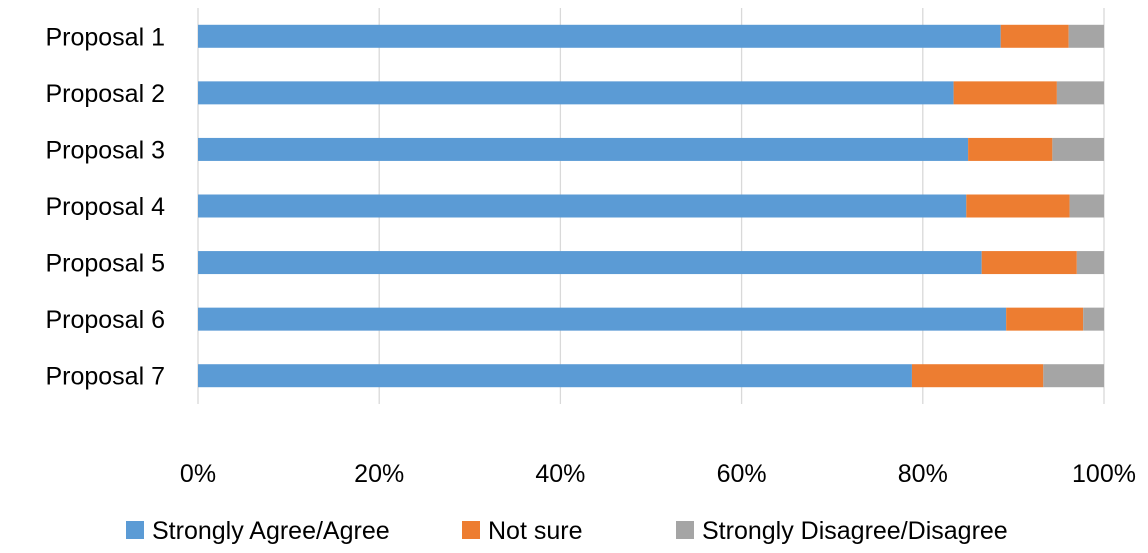 Image resolution: width=1148 pixels, height=553 pixels. What do you see at coordinates (105, 320) in the screenshot?
I see `category-label-6: Proposal 6` at bounding box center [105, 320].